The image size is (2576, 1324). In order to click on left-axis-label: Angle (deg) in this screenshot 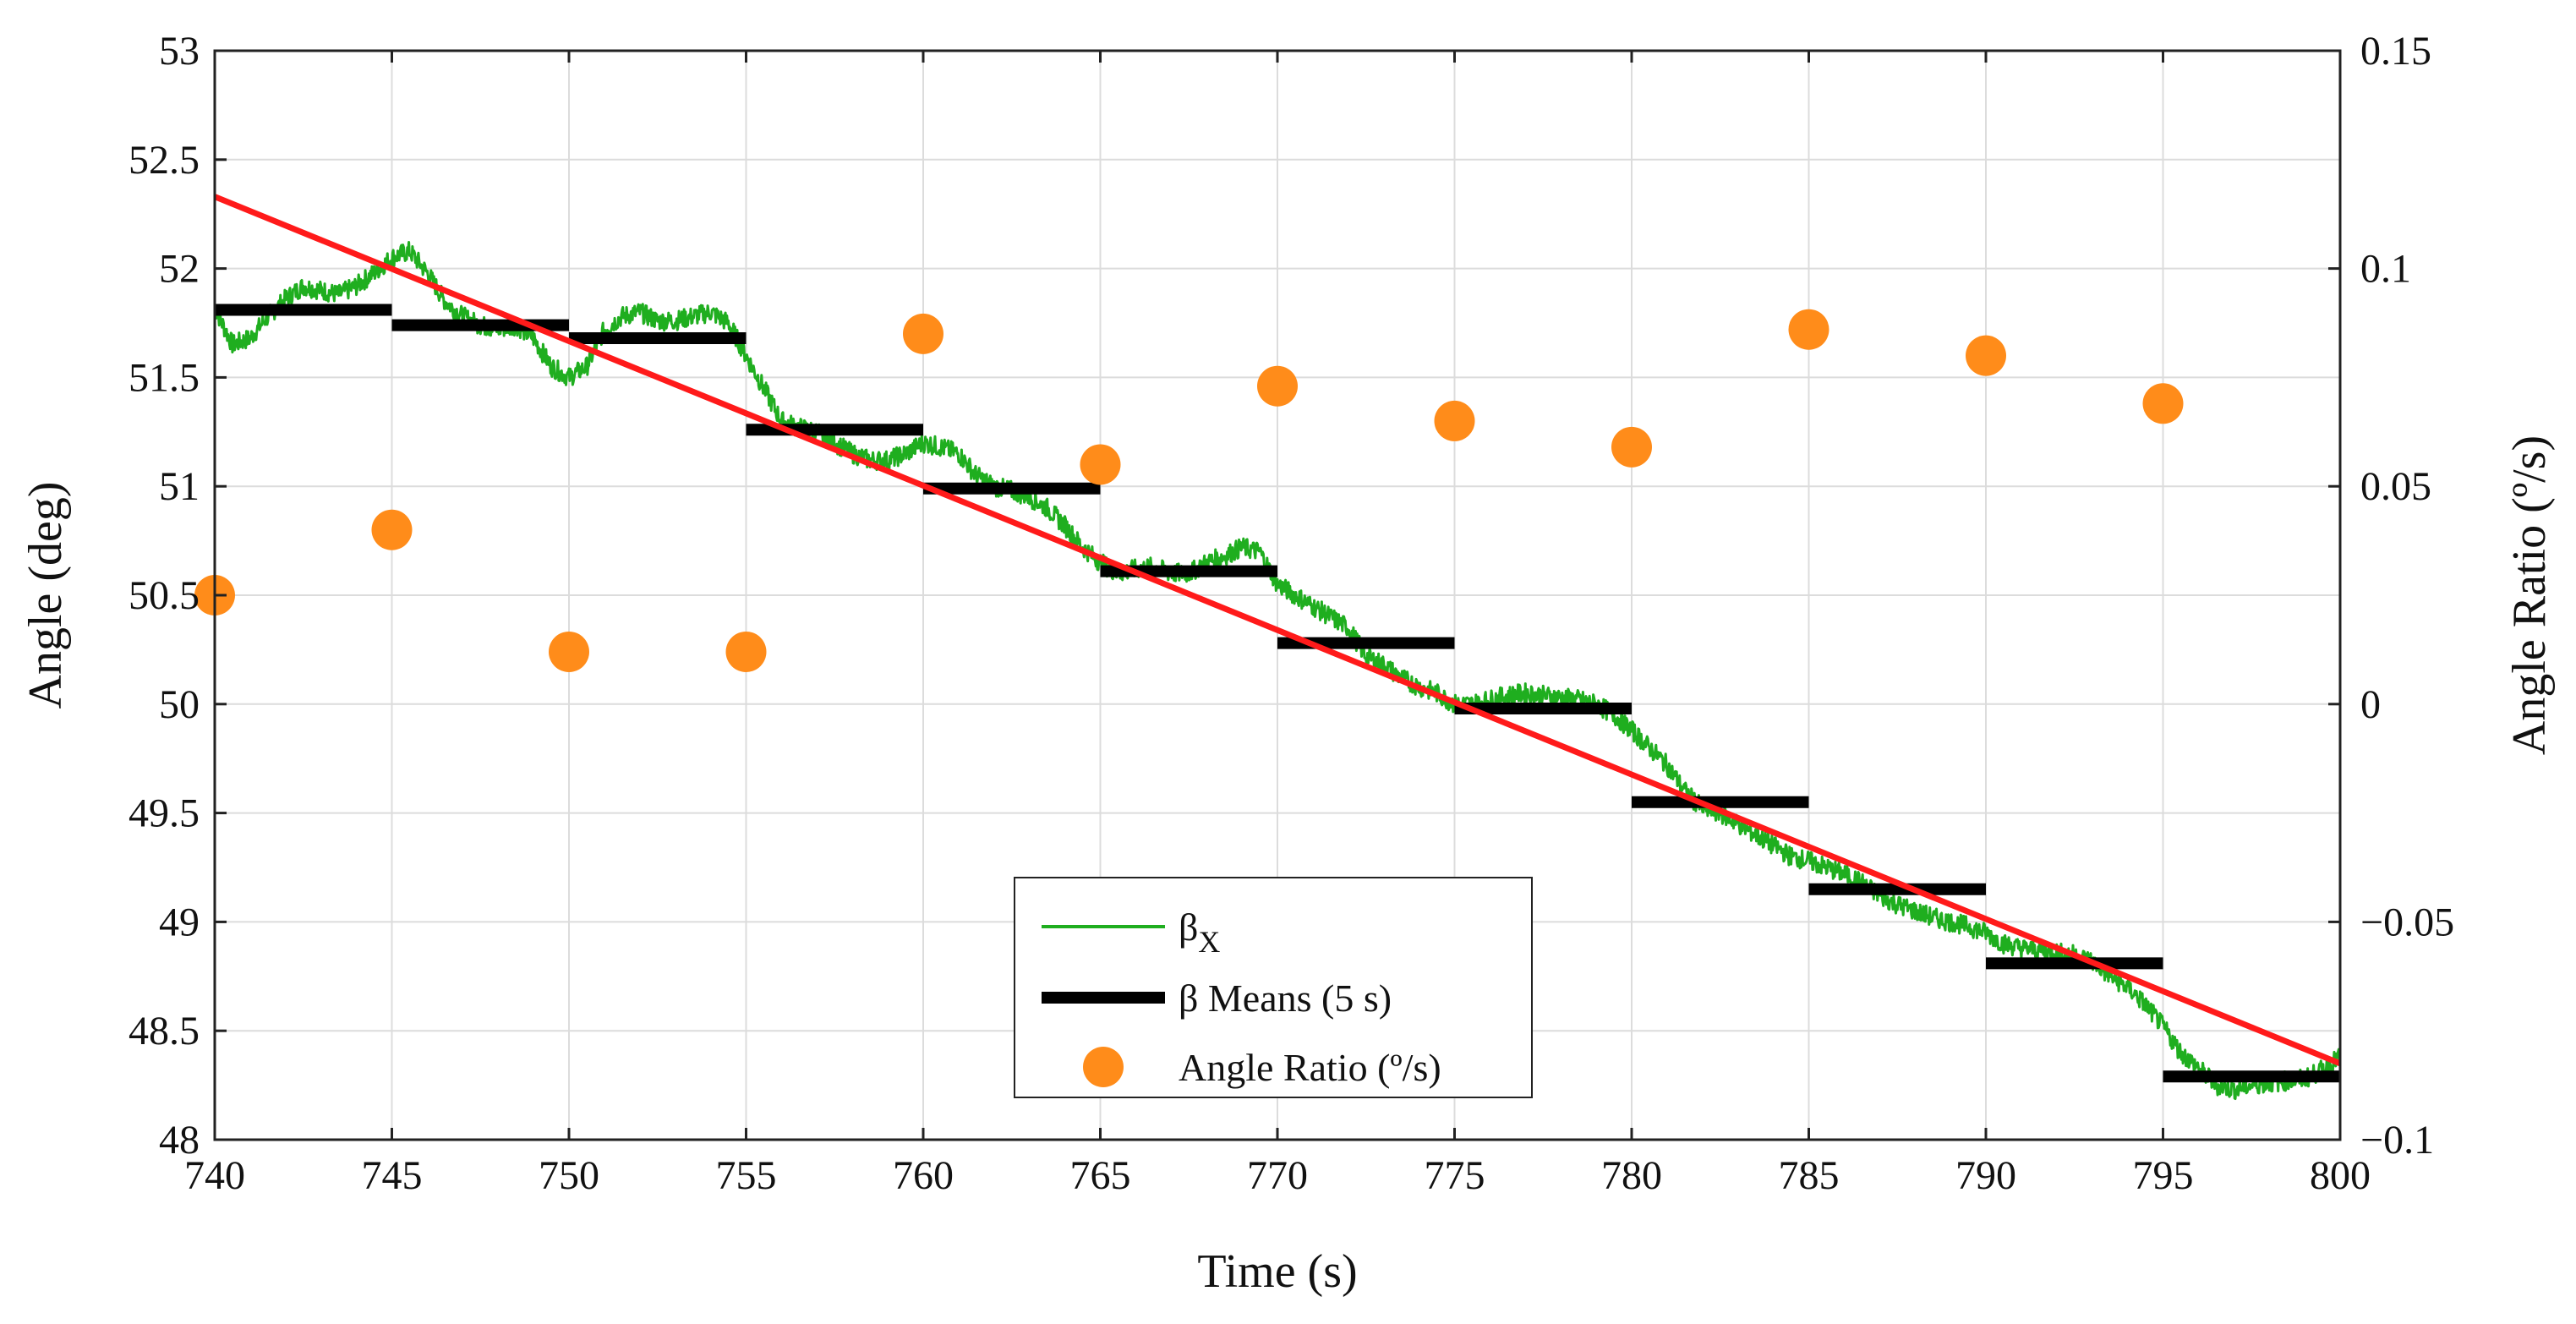, I will do `click(45, 595)`.